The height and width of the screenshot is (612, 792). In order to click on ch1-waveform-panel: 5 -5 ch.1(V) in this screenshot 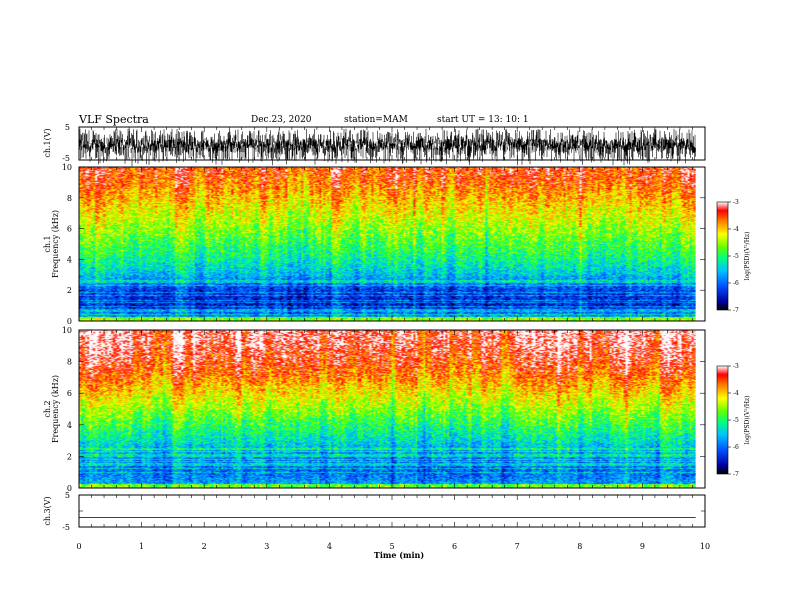, I will do `click(374, 145)`.